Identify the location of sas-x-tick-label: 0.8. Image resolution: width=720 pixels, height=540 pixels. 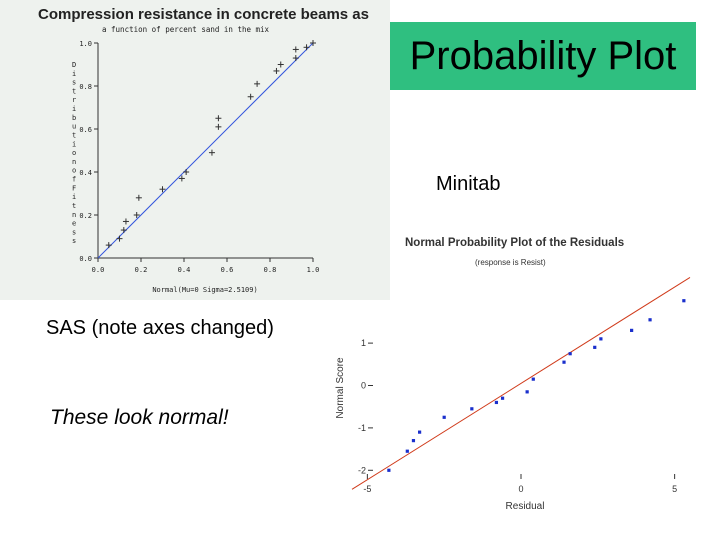
(270, 270).